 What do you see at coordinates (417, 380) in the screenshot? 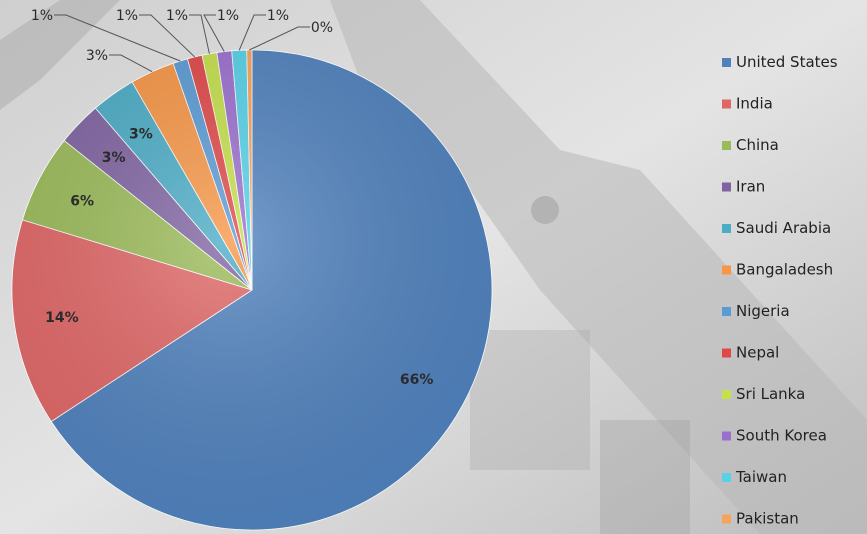
I see `slice-label-united-states: 66%` at bounding box center [417, 380].